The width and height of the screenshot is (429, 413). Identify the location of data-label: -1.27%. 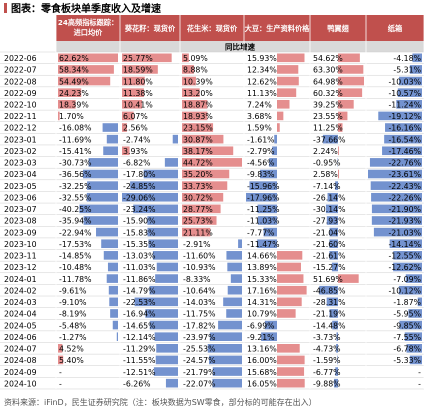
(73, 337).